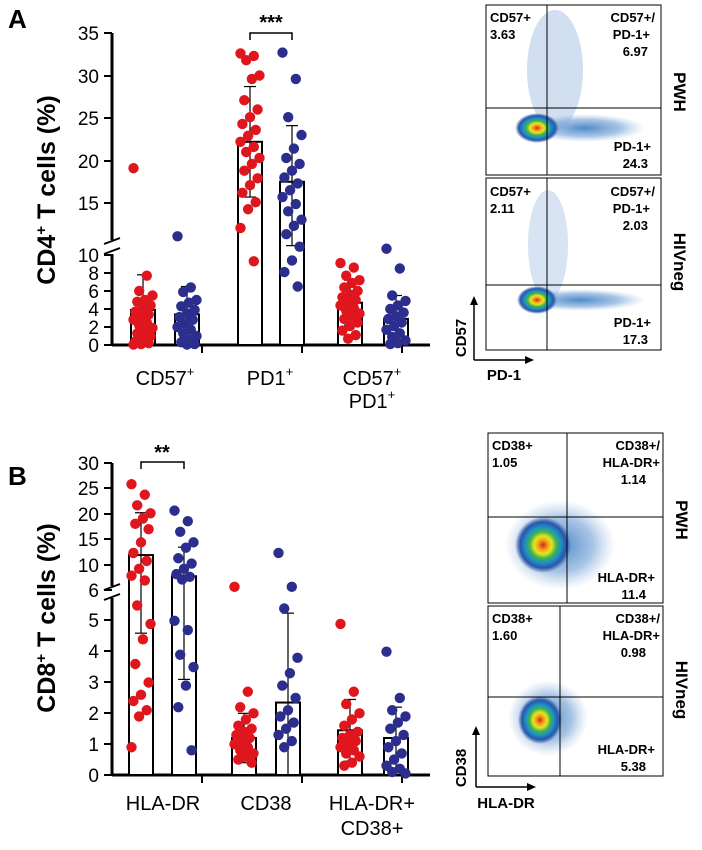 Image resolution: width=702 pixels, height=850 pixels. I want to click on quadrant-ur-name: CD57+/, so click(633, 17).